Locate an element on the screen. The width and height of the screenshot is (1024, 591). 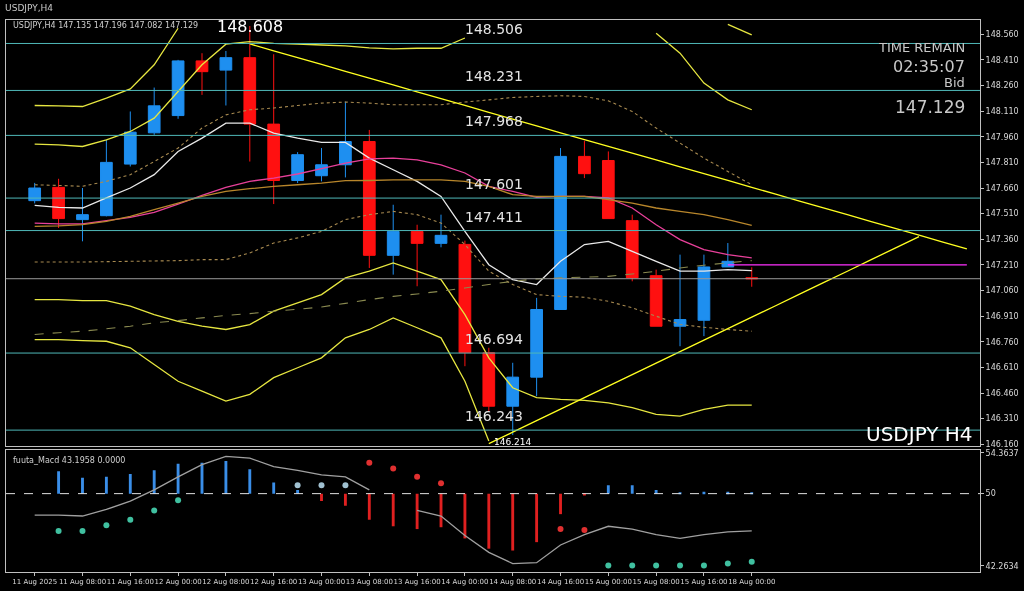
y-tick-label: 146.460 is located at coordinates (1002, 393).